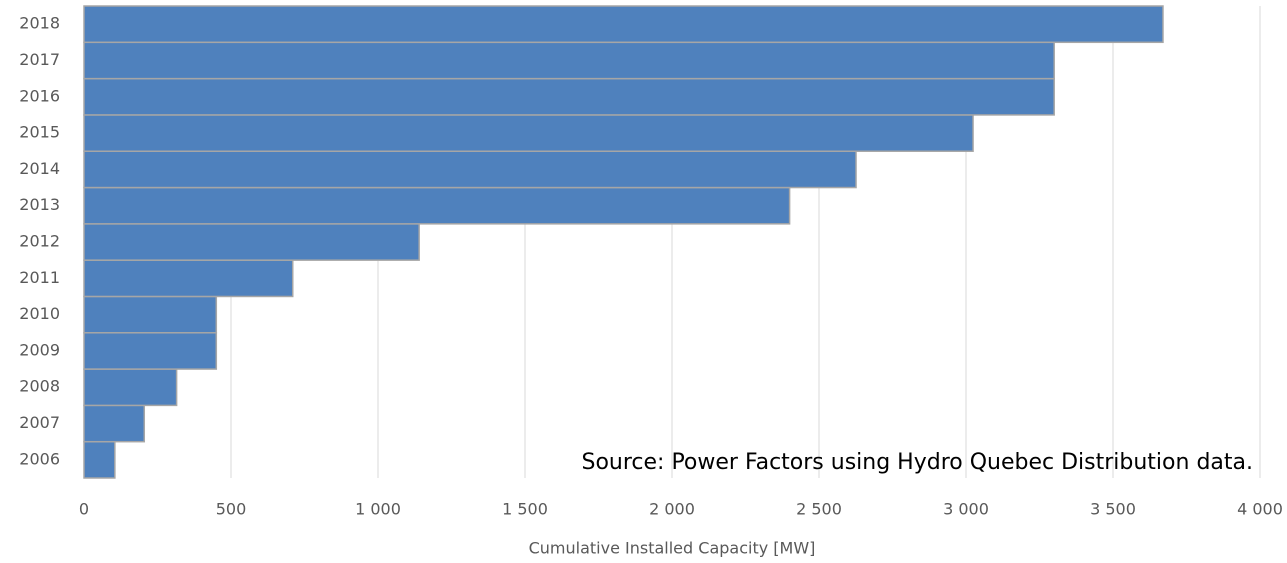 This screenshot has height=563, width=1287. Describe the element at coordinates (39, 458) in the screenshot. I see `y-tick-label: 2006` at that location.